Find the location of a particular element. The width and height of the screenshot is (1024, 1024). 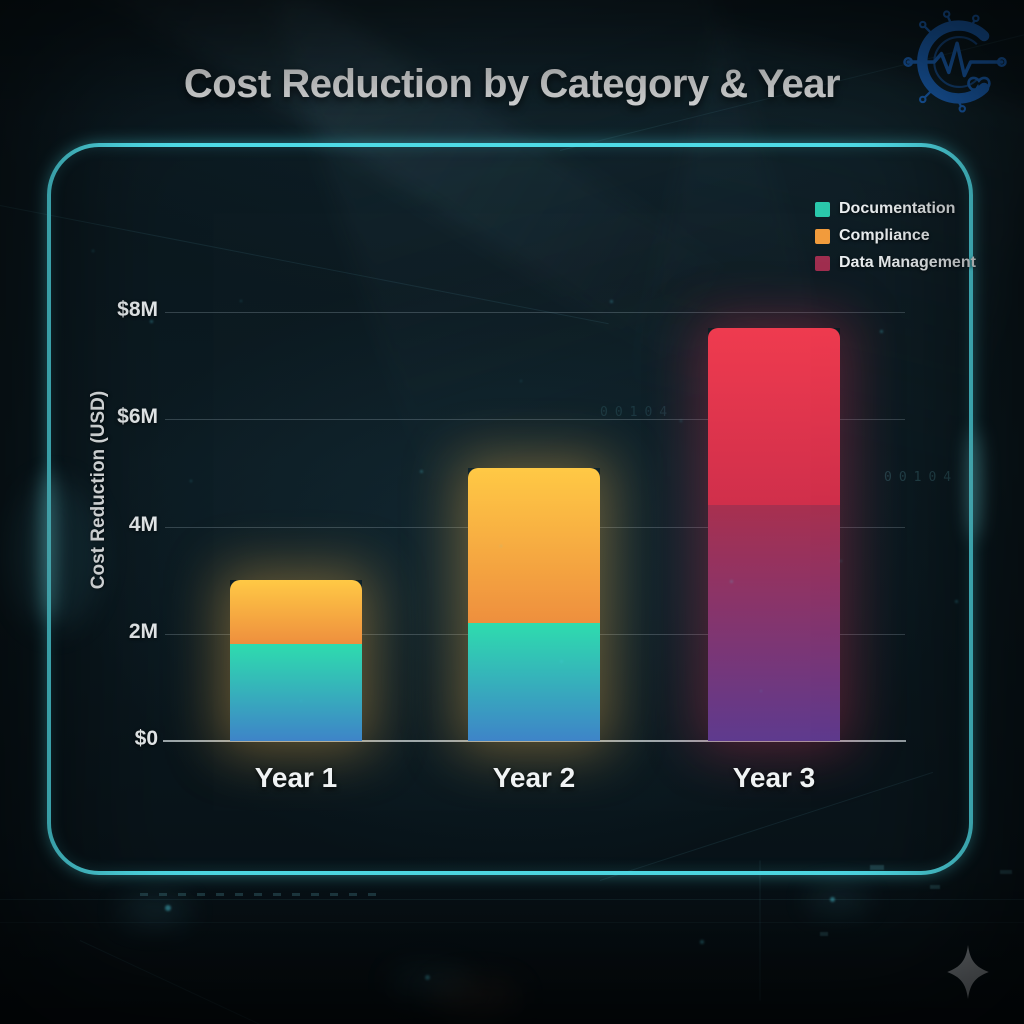

legend: Documentation Compliance Data Management is located at coordinates (895, 239).